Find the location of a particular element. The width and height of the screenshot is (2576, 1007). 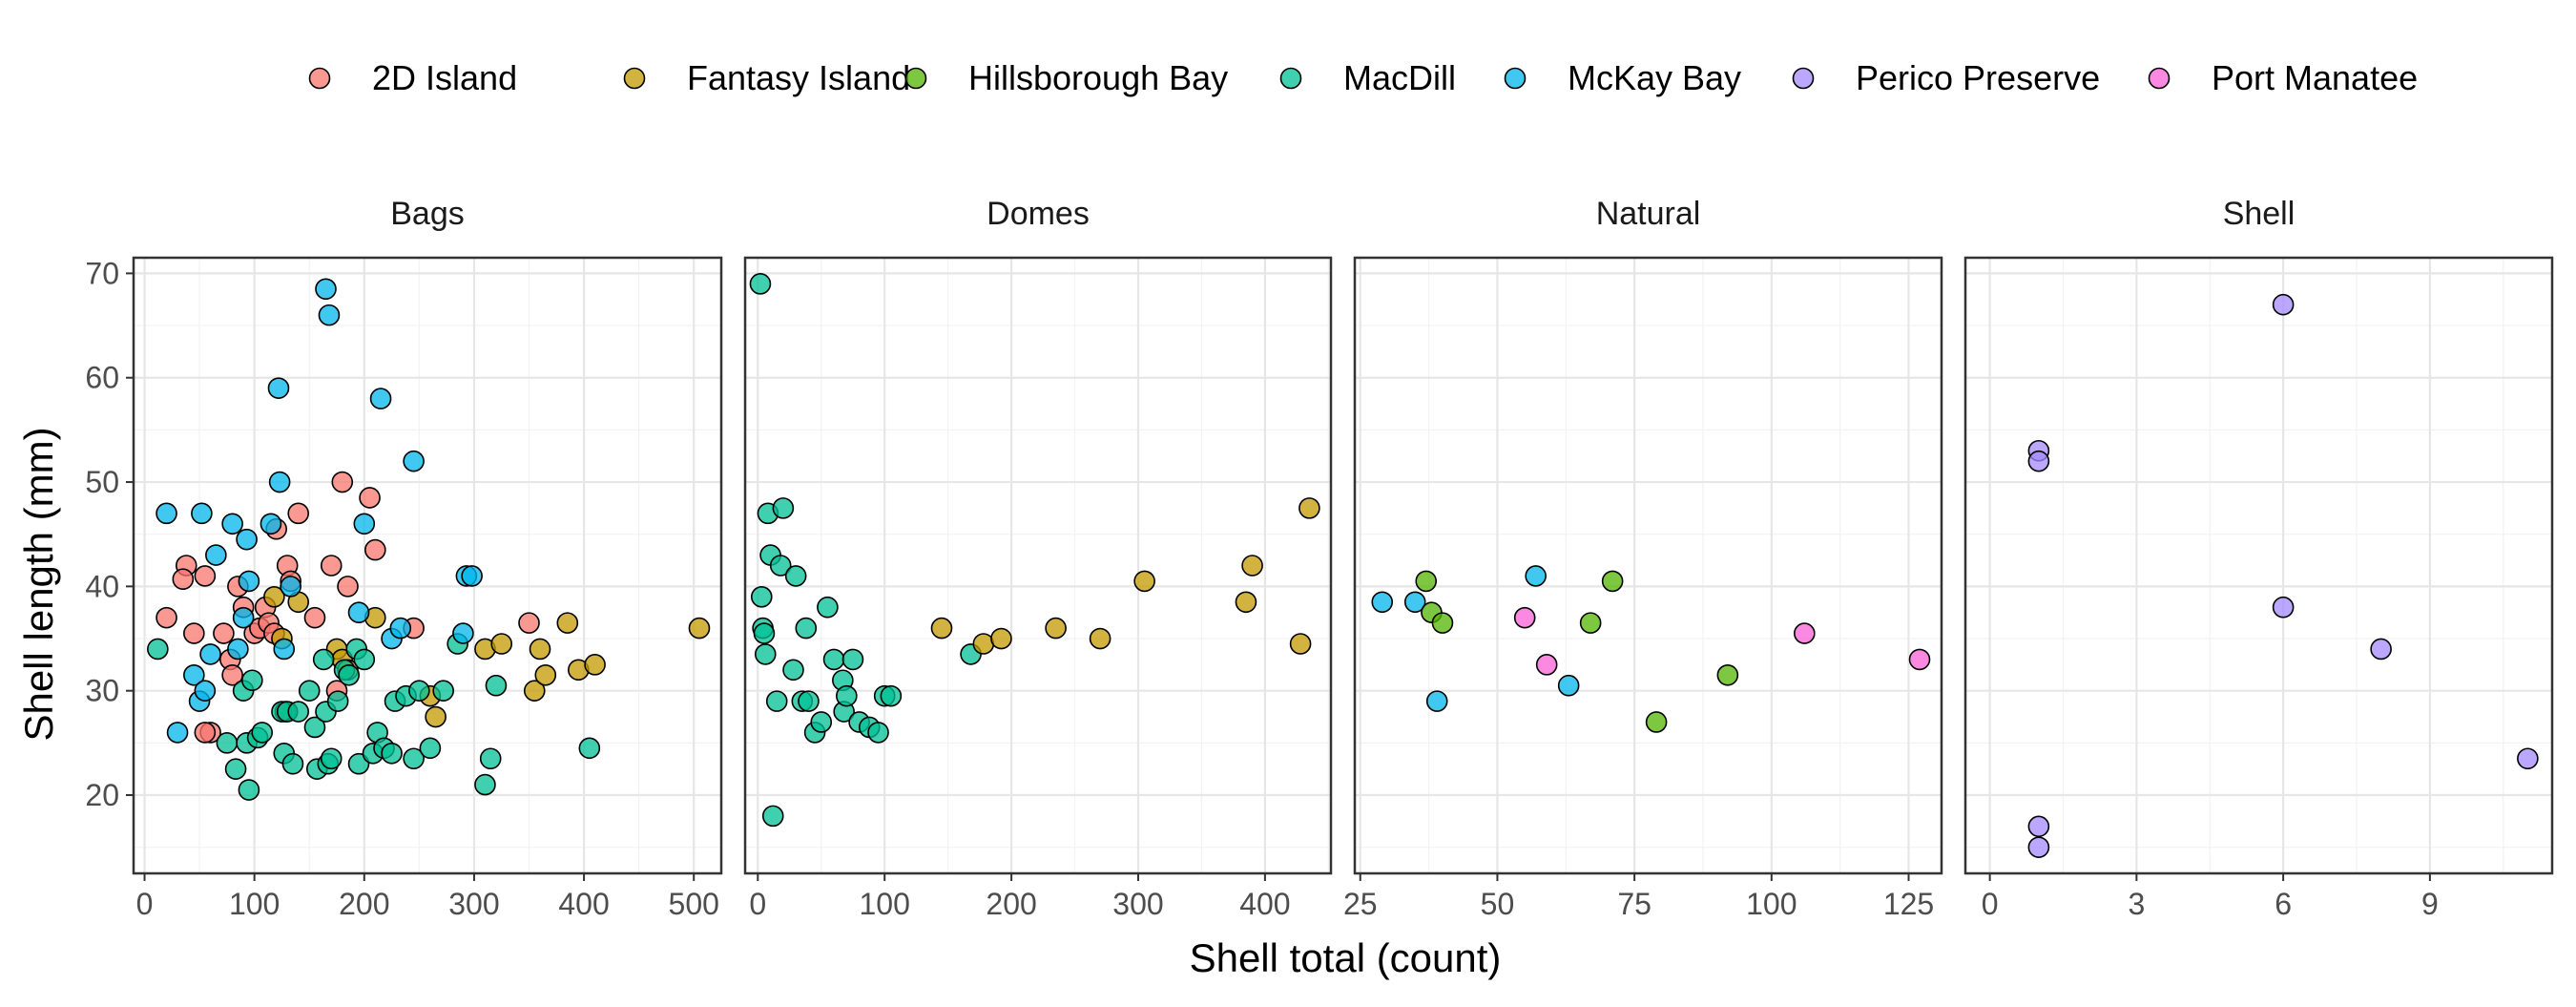

panel-grid-natural is located at coordinates (1648, 565).